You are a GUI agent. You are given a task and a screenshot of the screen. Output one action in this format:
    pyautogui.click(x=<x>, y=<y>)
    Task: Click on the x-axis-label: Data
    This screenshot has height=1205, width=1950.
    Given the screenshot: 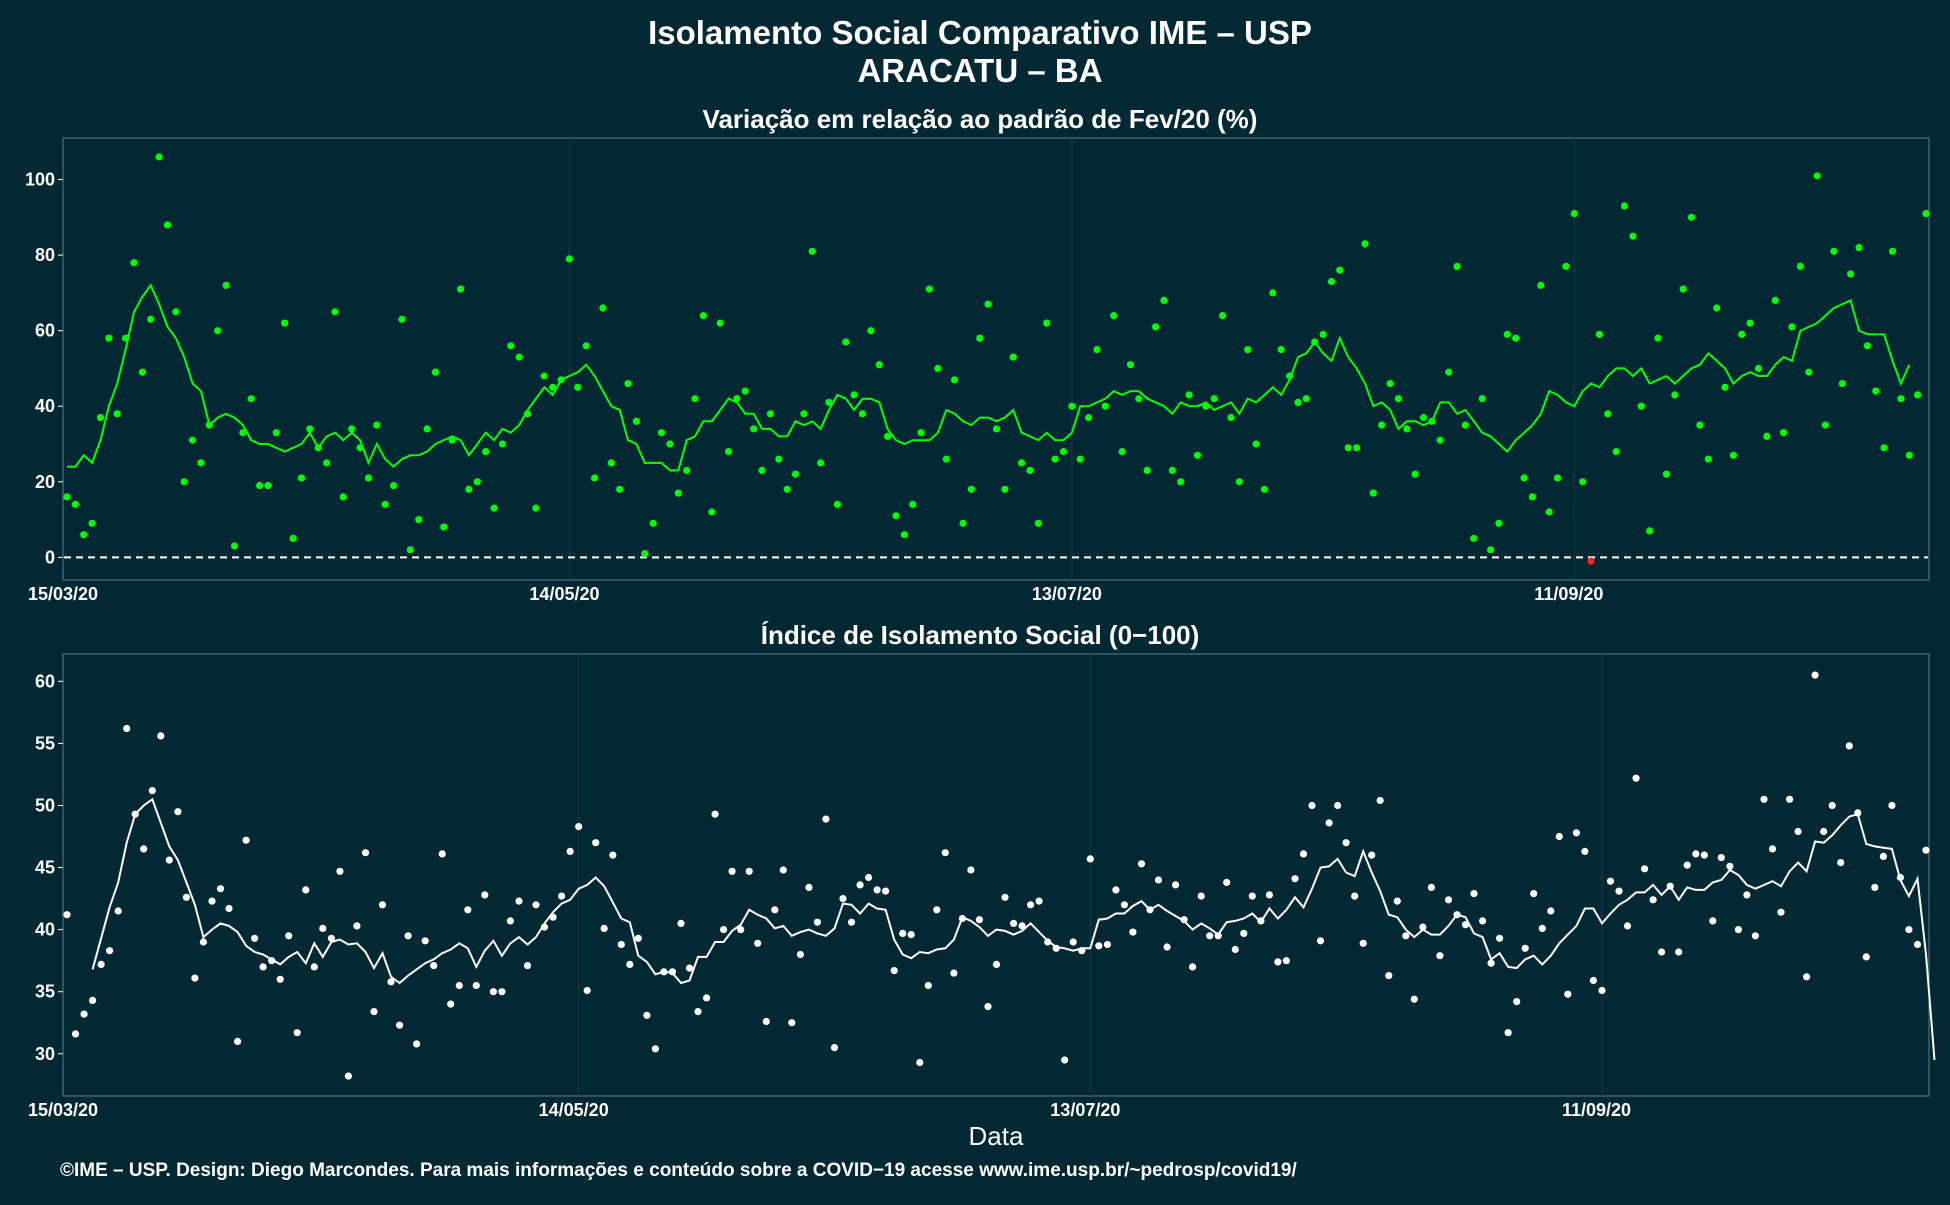 What is the action you would take?
    pyautogui.click(x=996, y=1136)
    